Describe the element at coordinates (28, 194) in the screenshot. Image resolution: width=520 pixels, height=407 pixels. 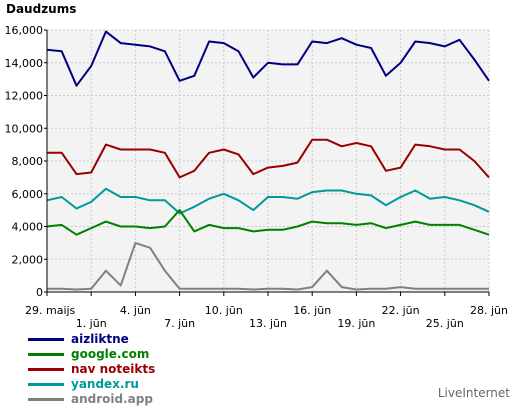
I see `y-tick-label: 6,000` at that location.